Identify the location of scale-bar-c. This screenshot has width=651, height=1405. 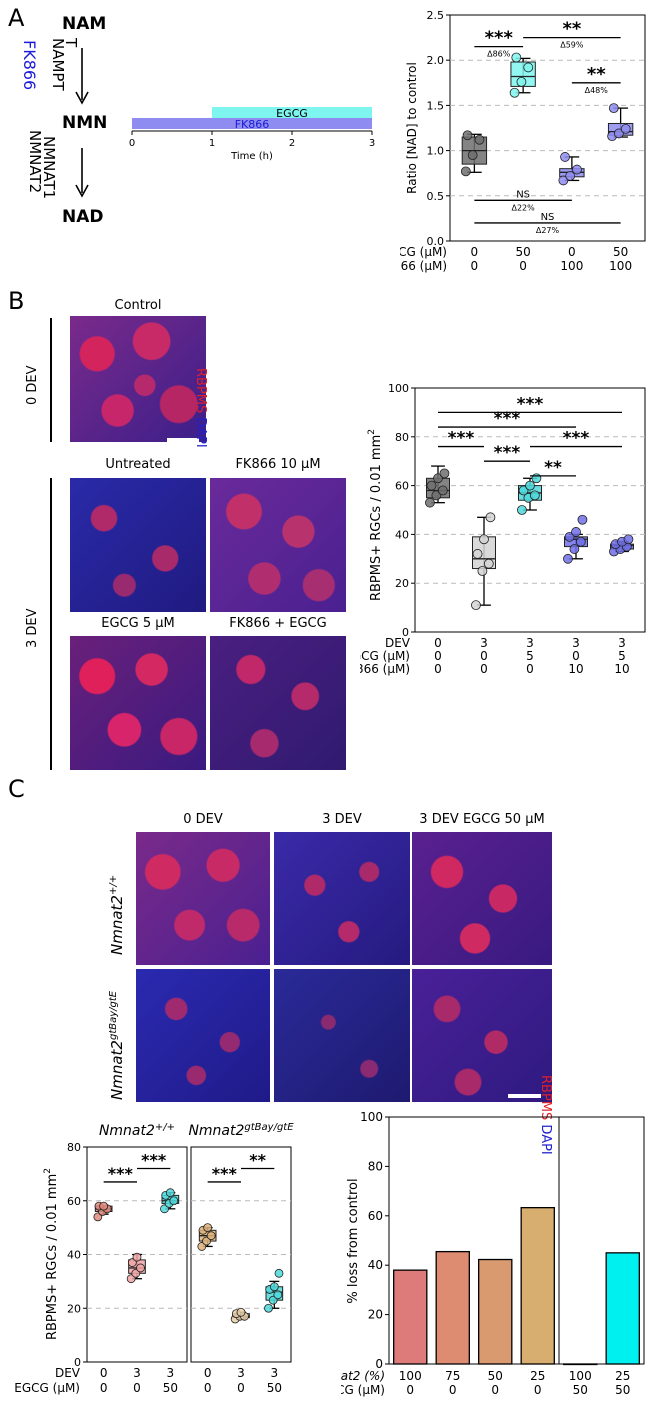
(524, 1096).